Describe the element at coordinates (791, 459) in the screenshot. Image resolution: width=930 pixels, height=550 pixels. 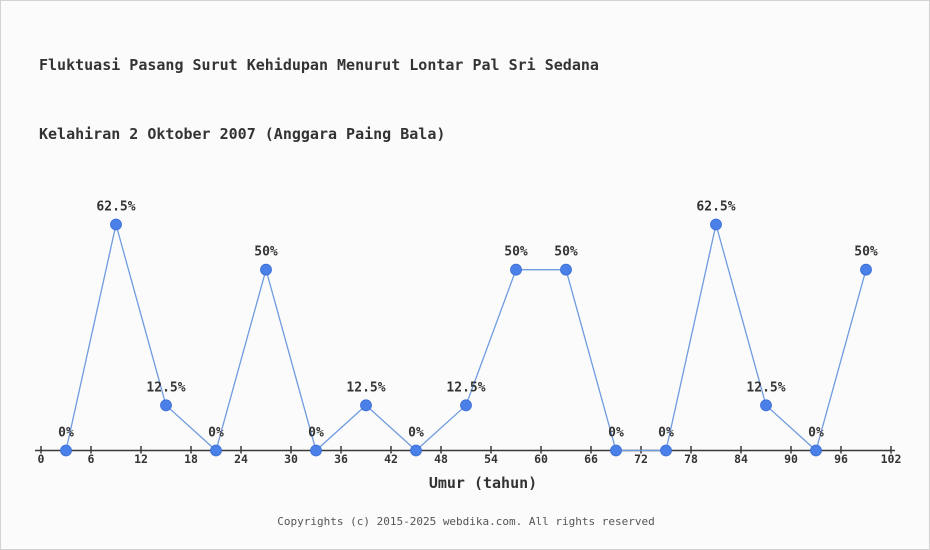
I see `x-axis-tick-label: 90` at that location.